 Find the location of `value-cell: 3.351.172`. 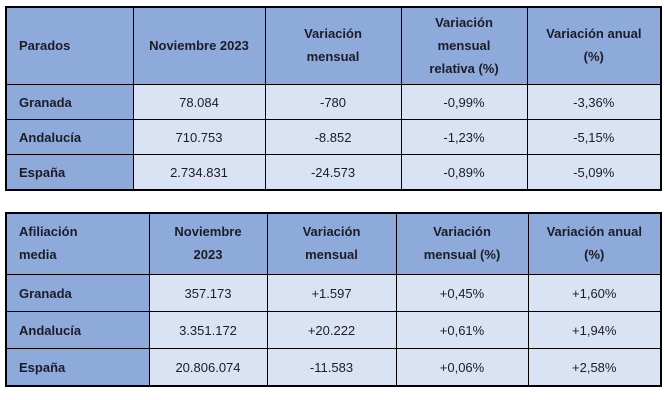

value-cell: 3.351.172 is located at coordinates (208, 330).